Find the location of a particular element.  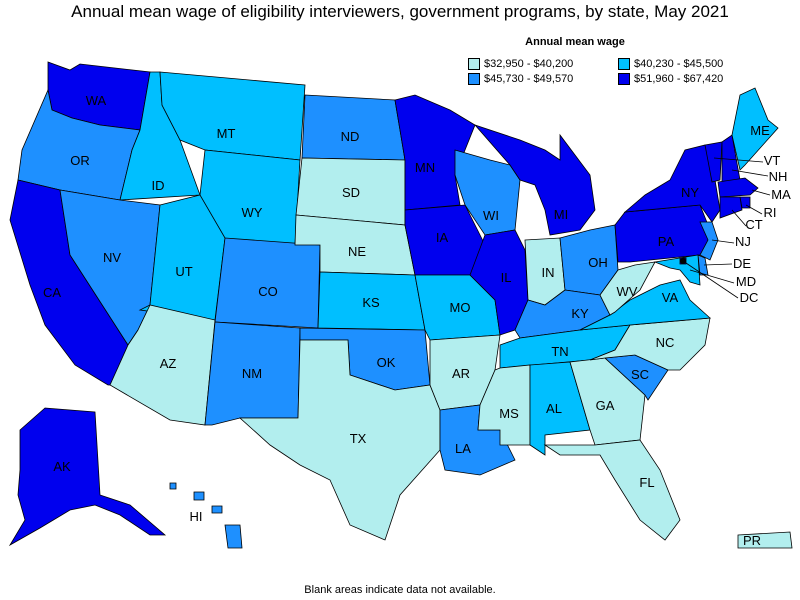

leader-ri is located at coordinates (754, 209).